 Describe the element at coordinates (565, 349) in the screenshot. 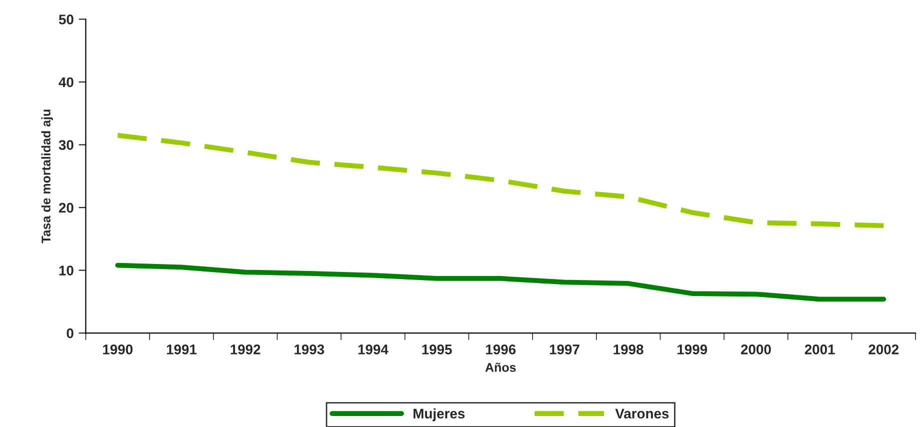

I see `x-tick-label: 1997` at that location.